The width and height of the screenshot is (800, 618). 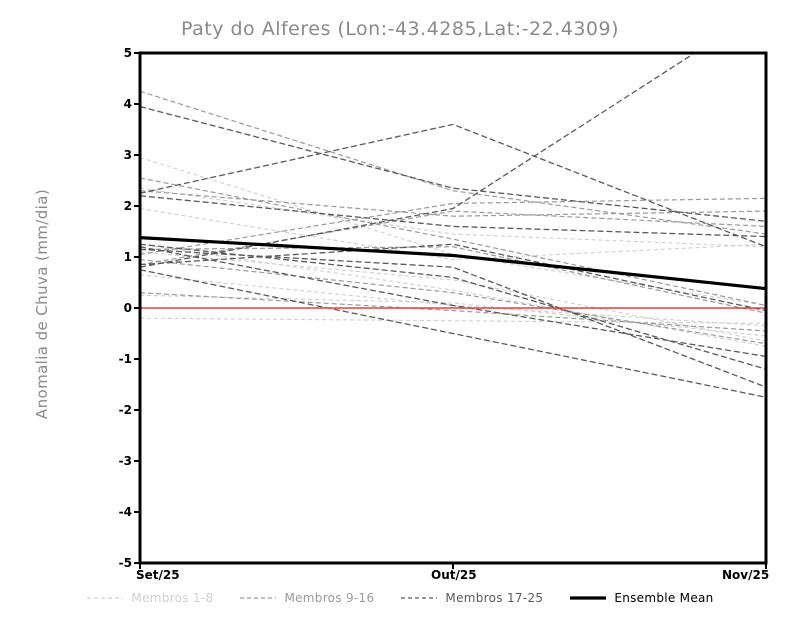 I want to click on x-tick-label: Nov/25, so click(x=746, y=575).